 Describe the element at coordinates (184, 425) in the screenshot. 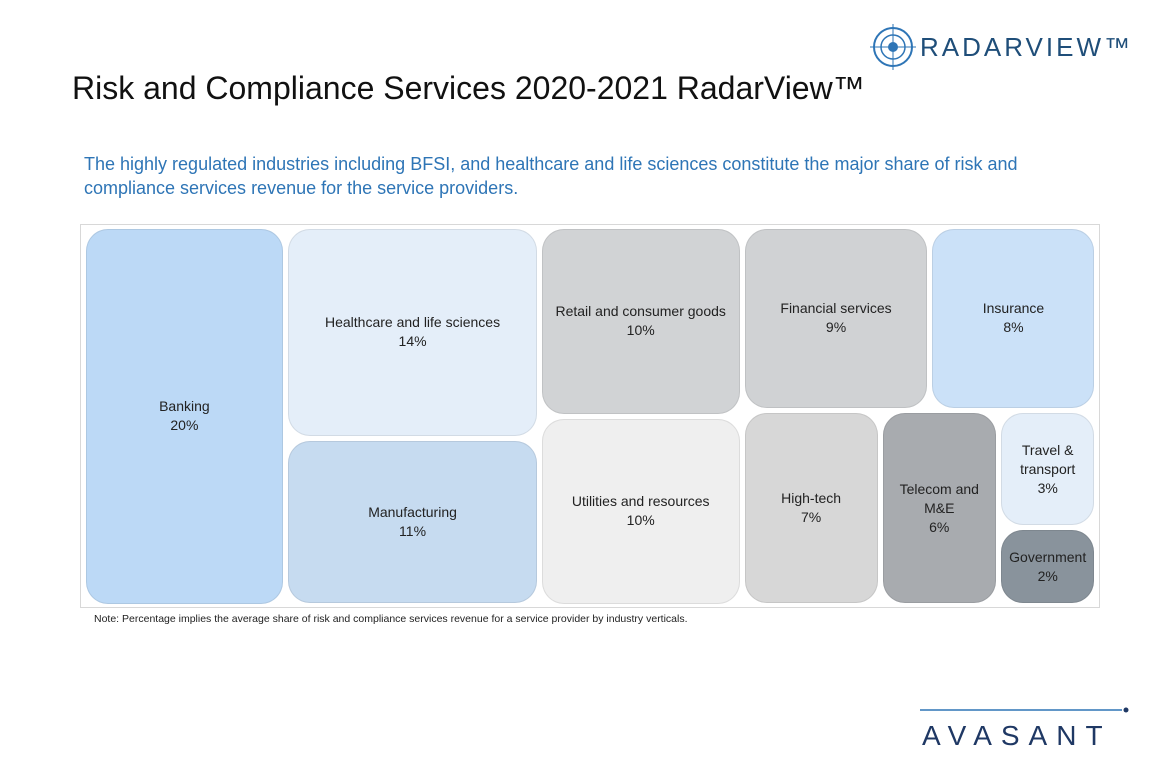

I see `value-label: 20%` at that location.